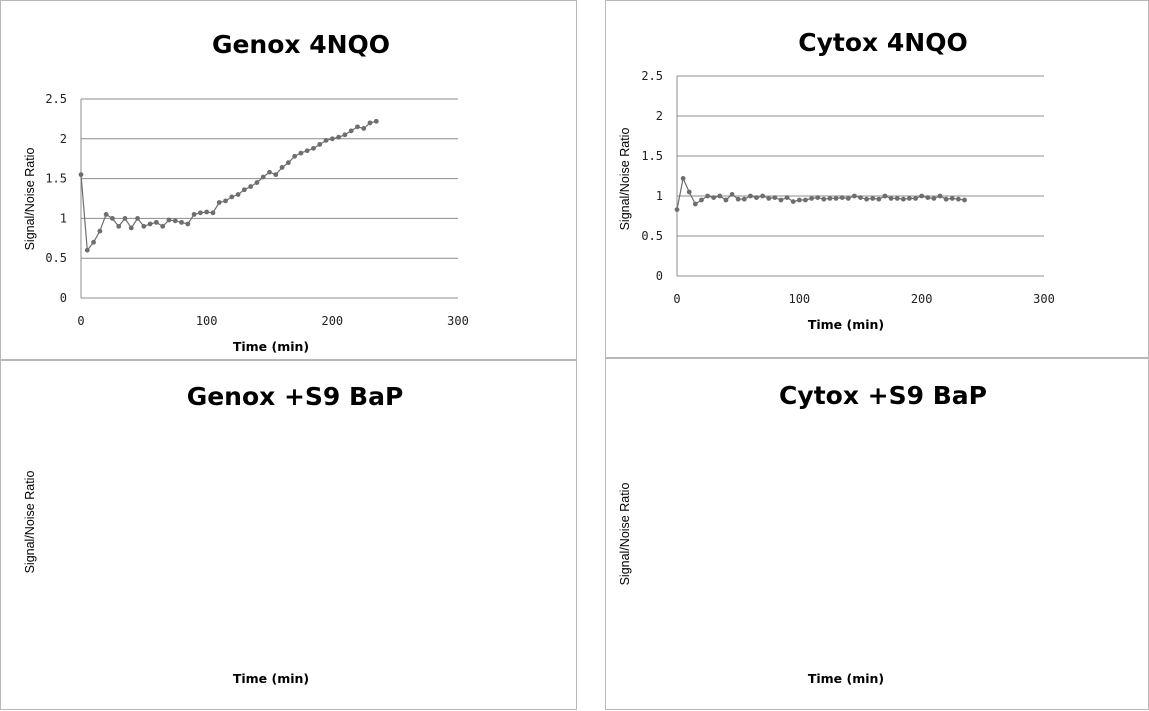  I want to click on chart-title: Cytox 4NQO, so click(882, 42).